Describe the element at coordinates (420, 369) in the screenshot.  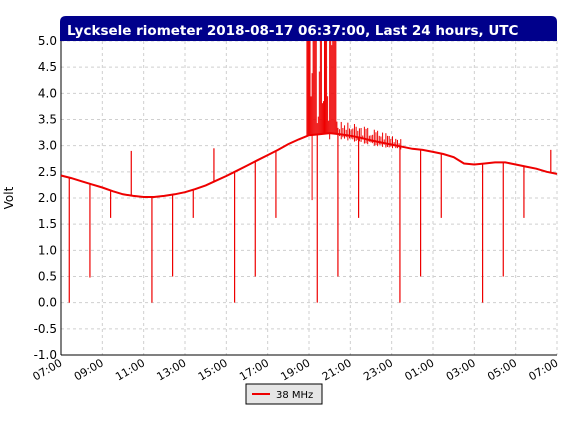
I see `x-tick-label: 01:00` at that location.